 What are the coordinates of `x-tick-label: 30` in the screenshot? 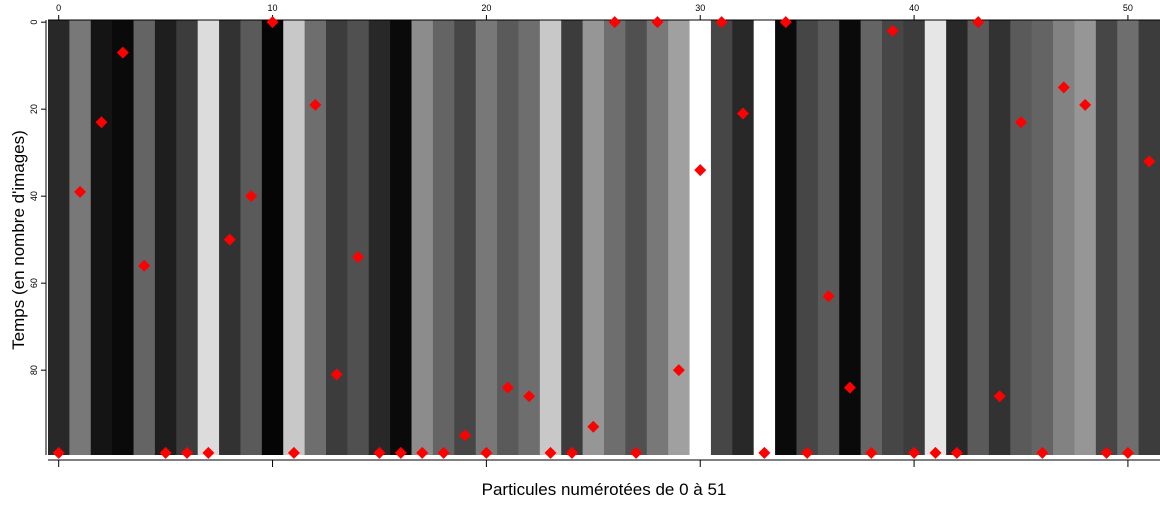 It's located at (700, 8).